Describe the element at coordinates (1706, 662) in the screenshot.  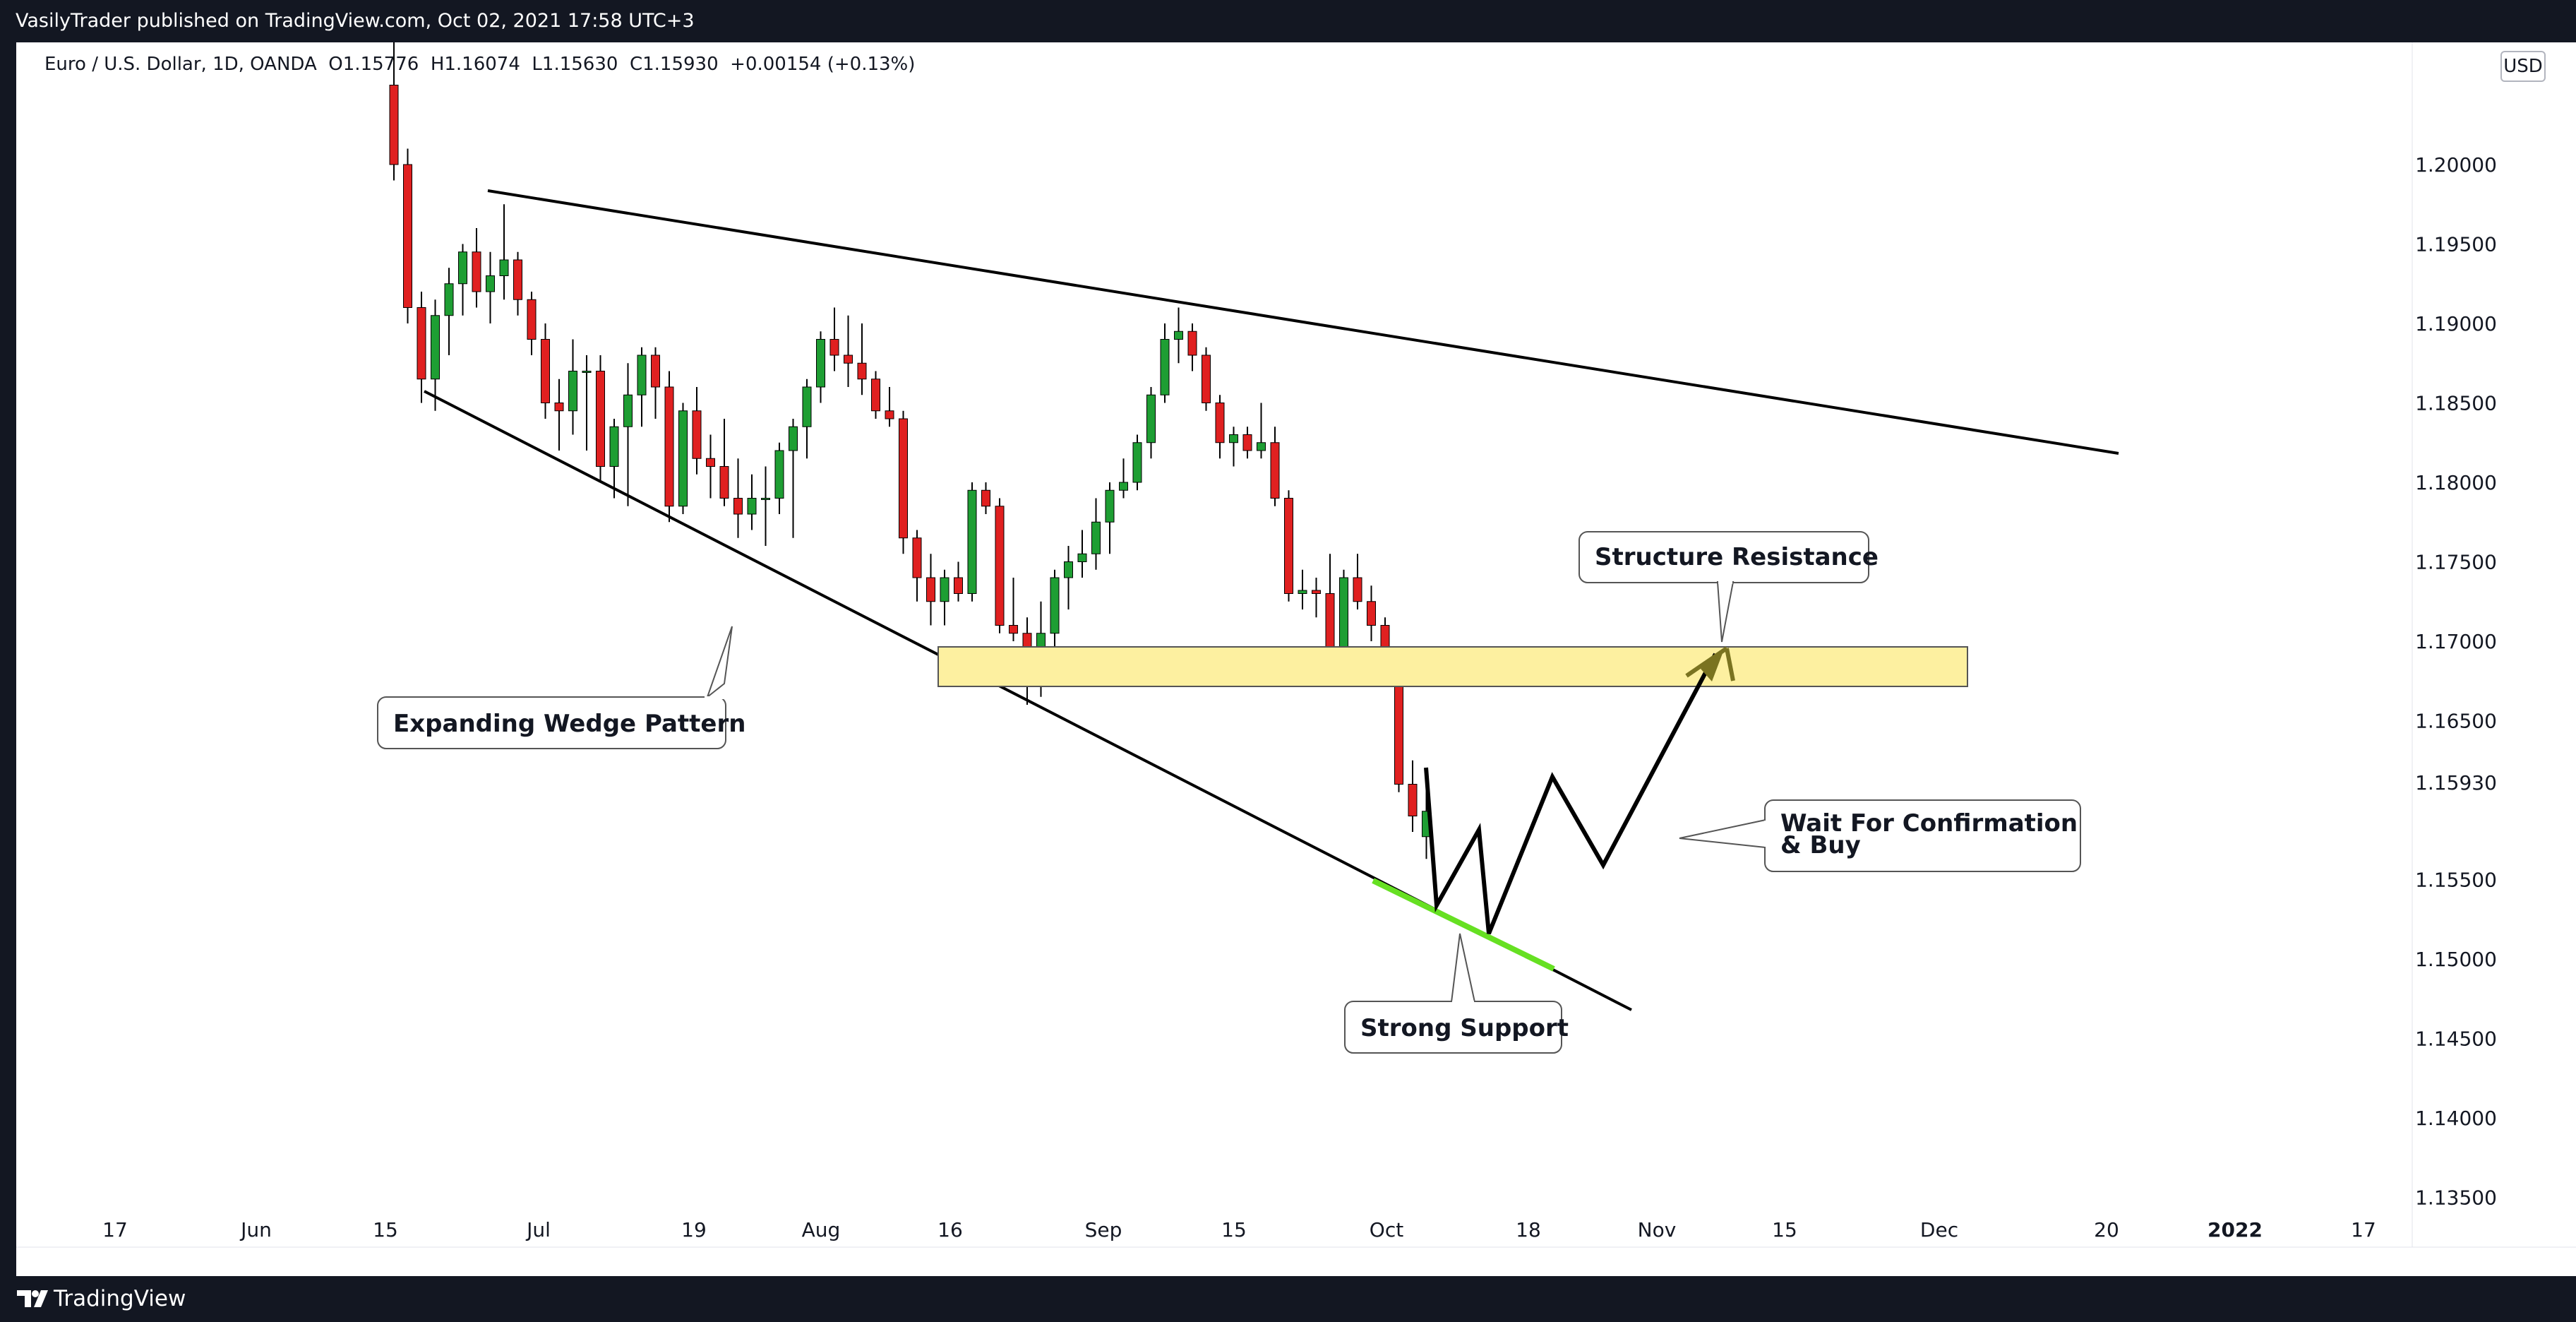
I see `projection-arrow-shaft` at that location.